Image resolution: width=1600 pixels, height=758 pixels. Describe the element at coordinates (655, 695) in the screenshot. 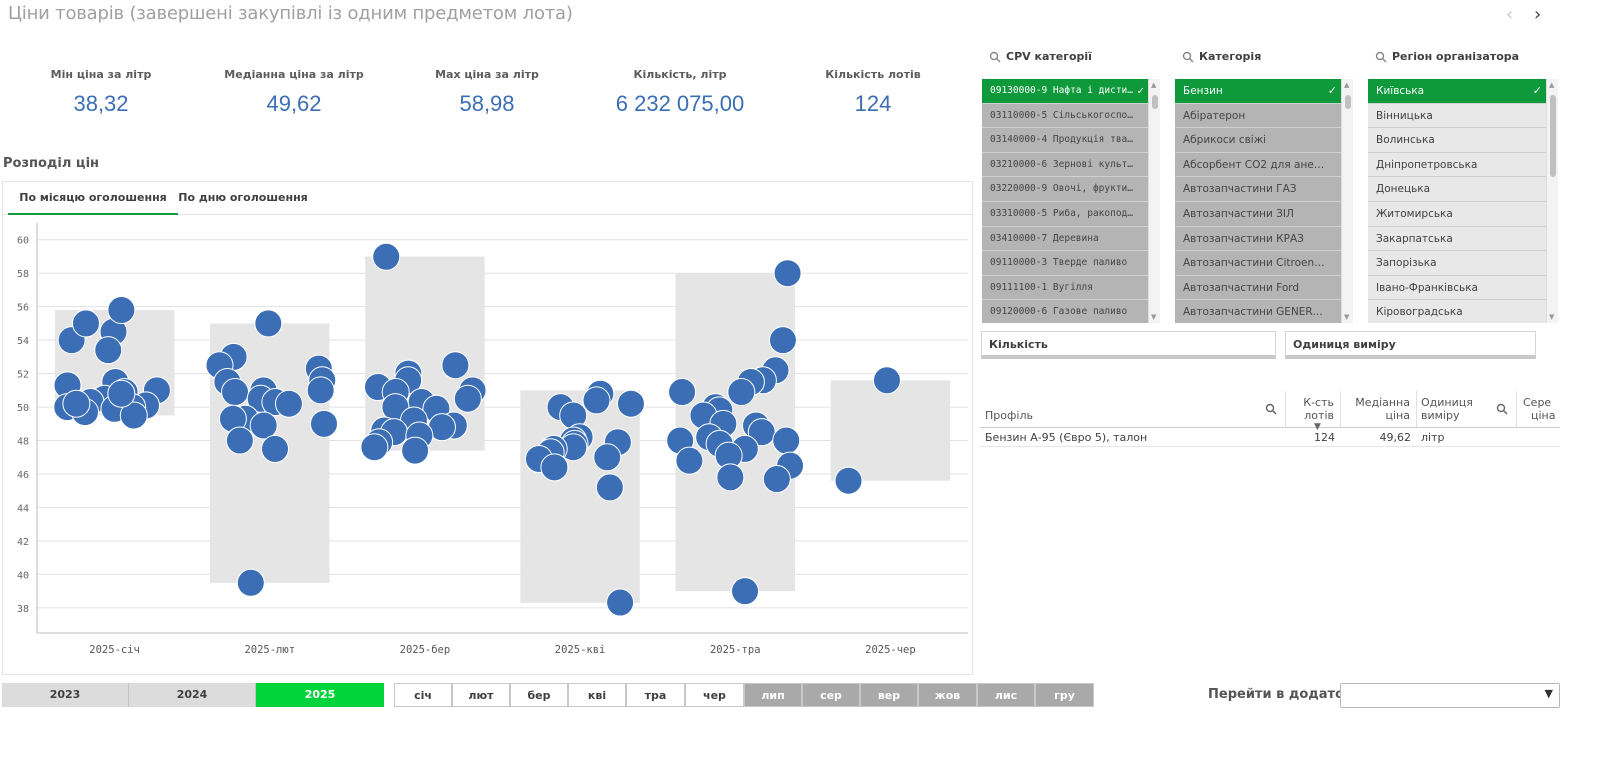

I see `month-button-may: тра` at that location.